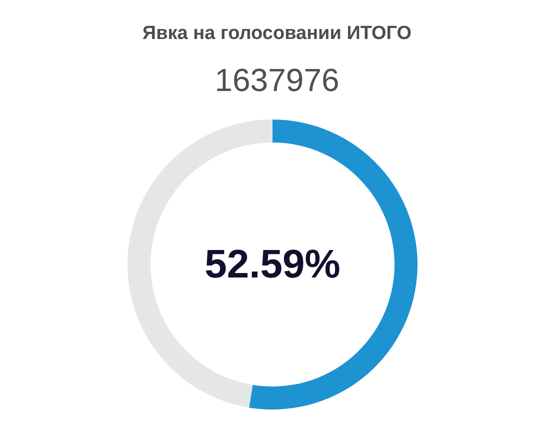 This screenshot has width=553, height=426. What do you see at coordinates (277, 80) in the screenshot?
I see `chart-subtitle: 1637976` at bounding box center [277, 80].